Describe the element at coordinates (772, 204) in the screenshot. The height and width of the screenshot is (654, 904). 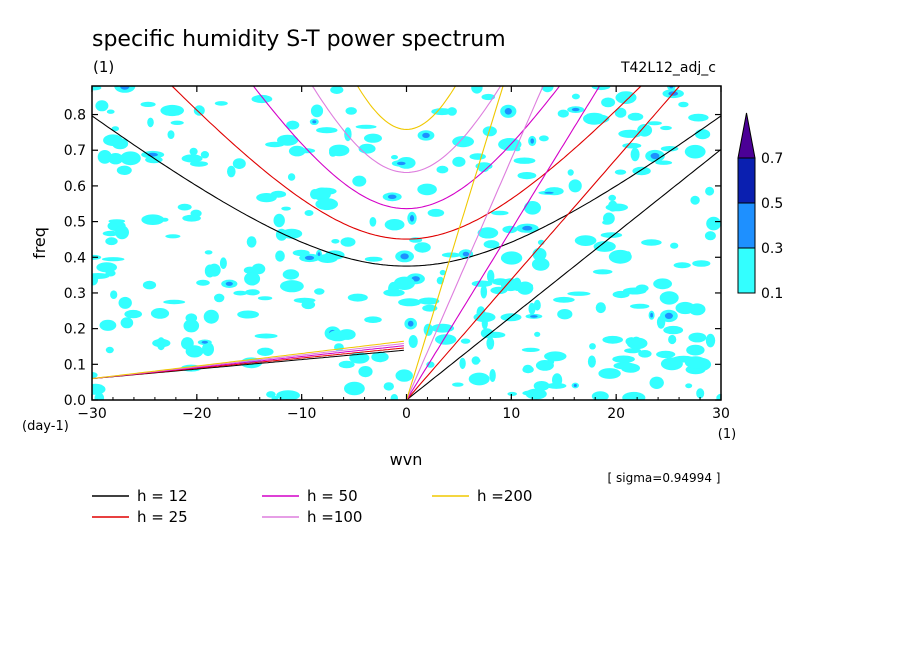
I see `colorbar-label: 0.5` at that location.